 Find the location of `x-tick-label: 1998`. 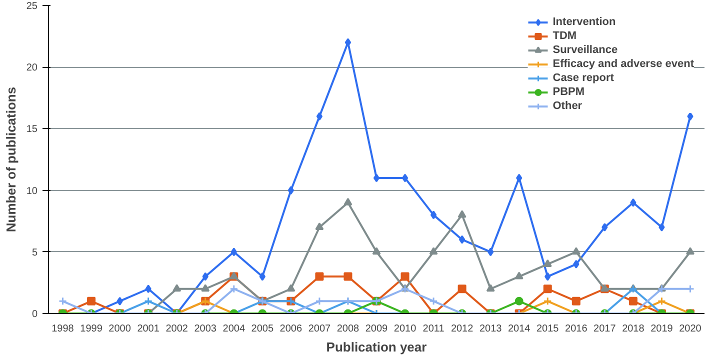

x-tick-label: 1998 is located at coordinates (63, 329).